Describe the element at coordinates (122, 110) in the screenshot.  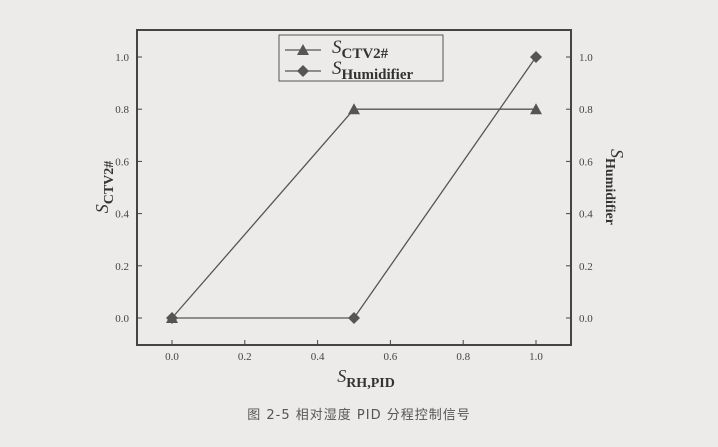
I see `y-left-tick-label: 0.8` at that location.